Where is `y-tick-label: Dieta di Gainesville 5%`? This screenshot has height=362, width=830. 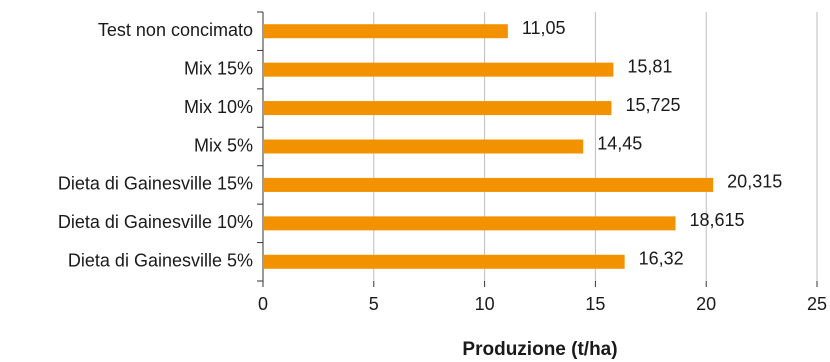
y-tick-label: Dieta di Gainesville 5% is located at coordinates (160, 261).